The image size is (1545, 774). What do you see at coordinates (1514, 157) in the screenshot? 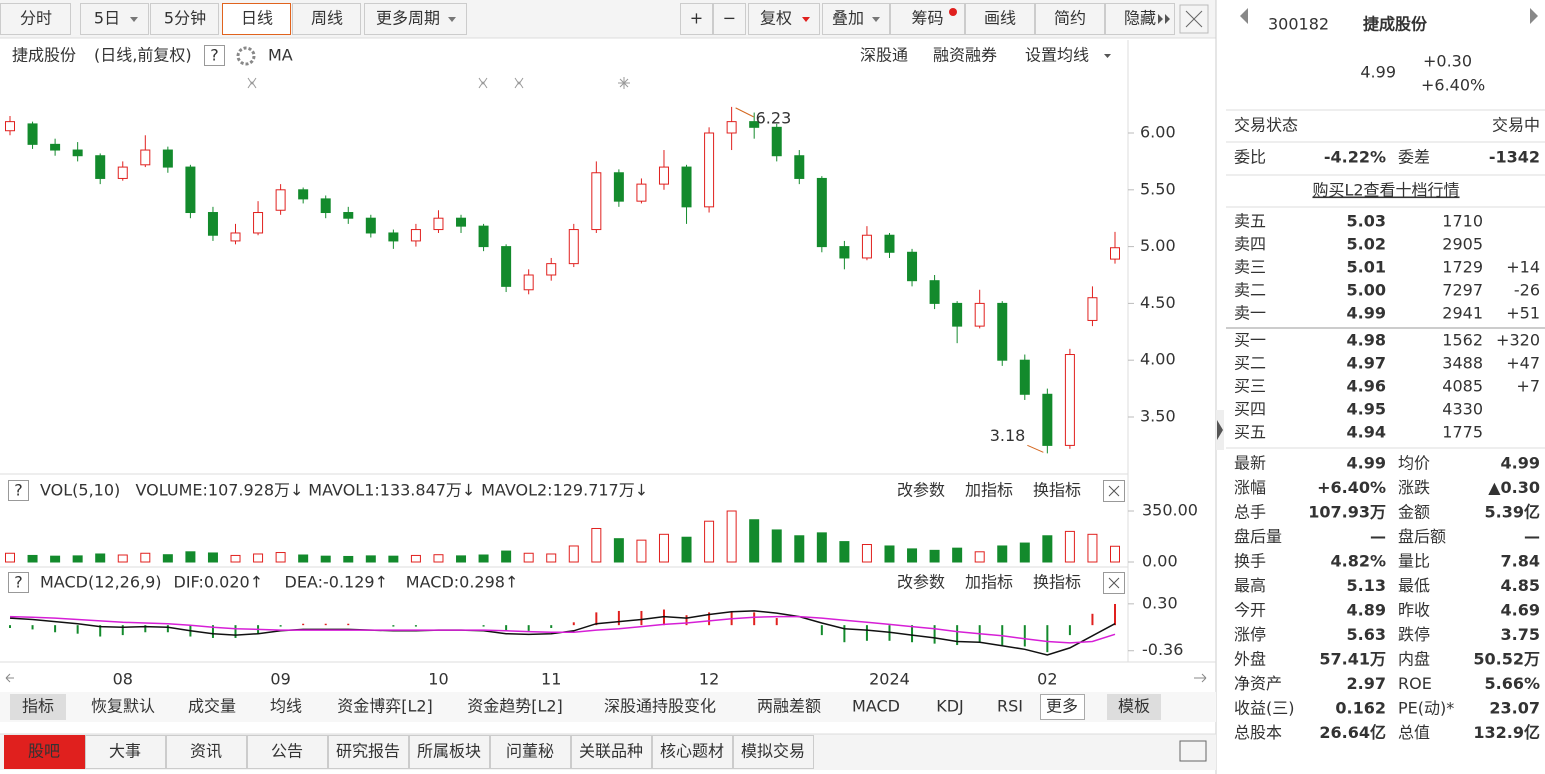
I see `ratio-value: -1342` at bounding box center [1514, 157].